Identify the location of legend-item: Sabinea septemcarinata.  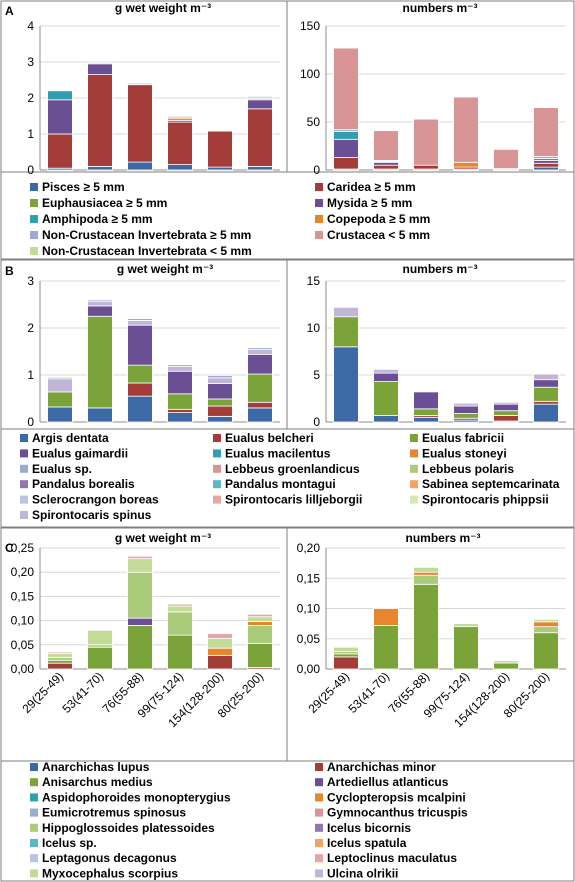
(485, 484).